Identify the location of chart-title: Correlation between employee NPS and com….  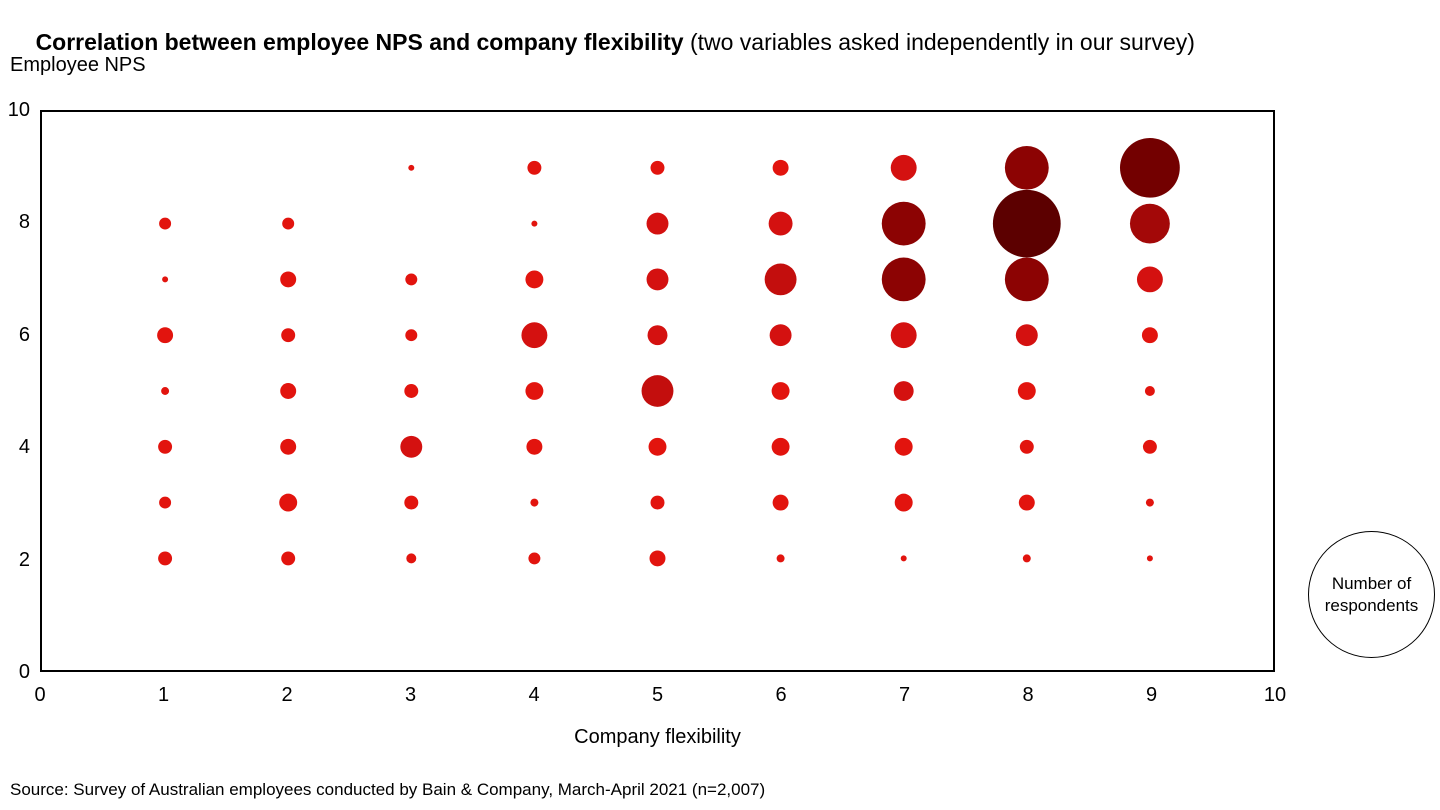
(602, 42).